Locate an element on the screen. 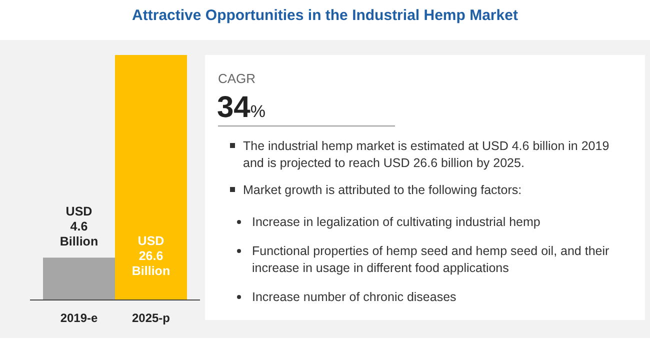  data-label: USD 26.6 Billion is located at coordinates (151, 256).